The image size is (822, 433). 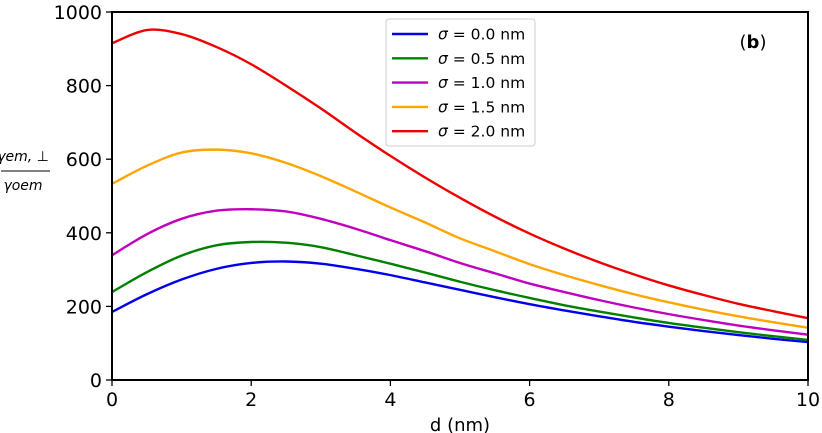 I want to click on y-tick-label: 0, so click(x=96, y=381).